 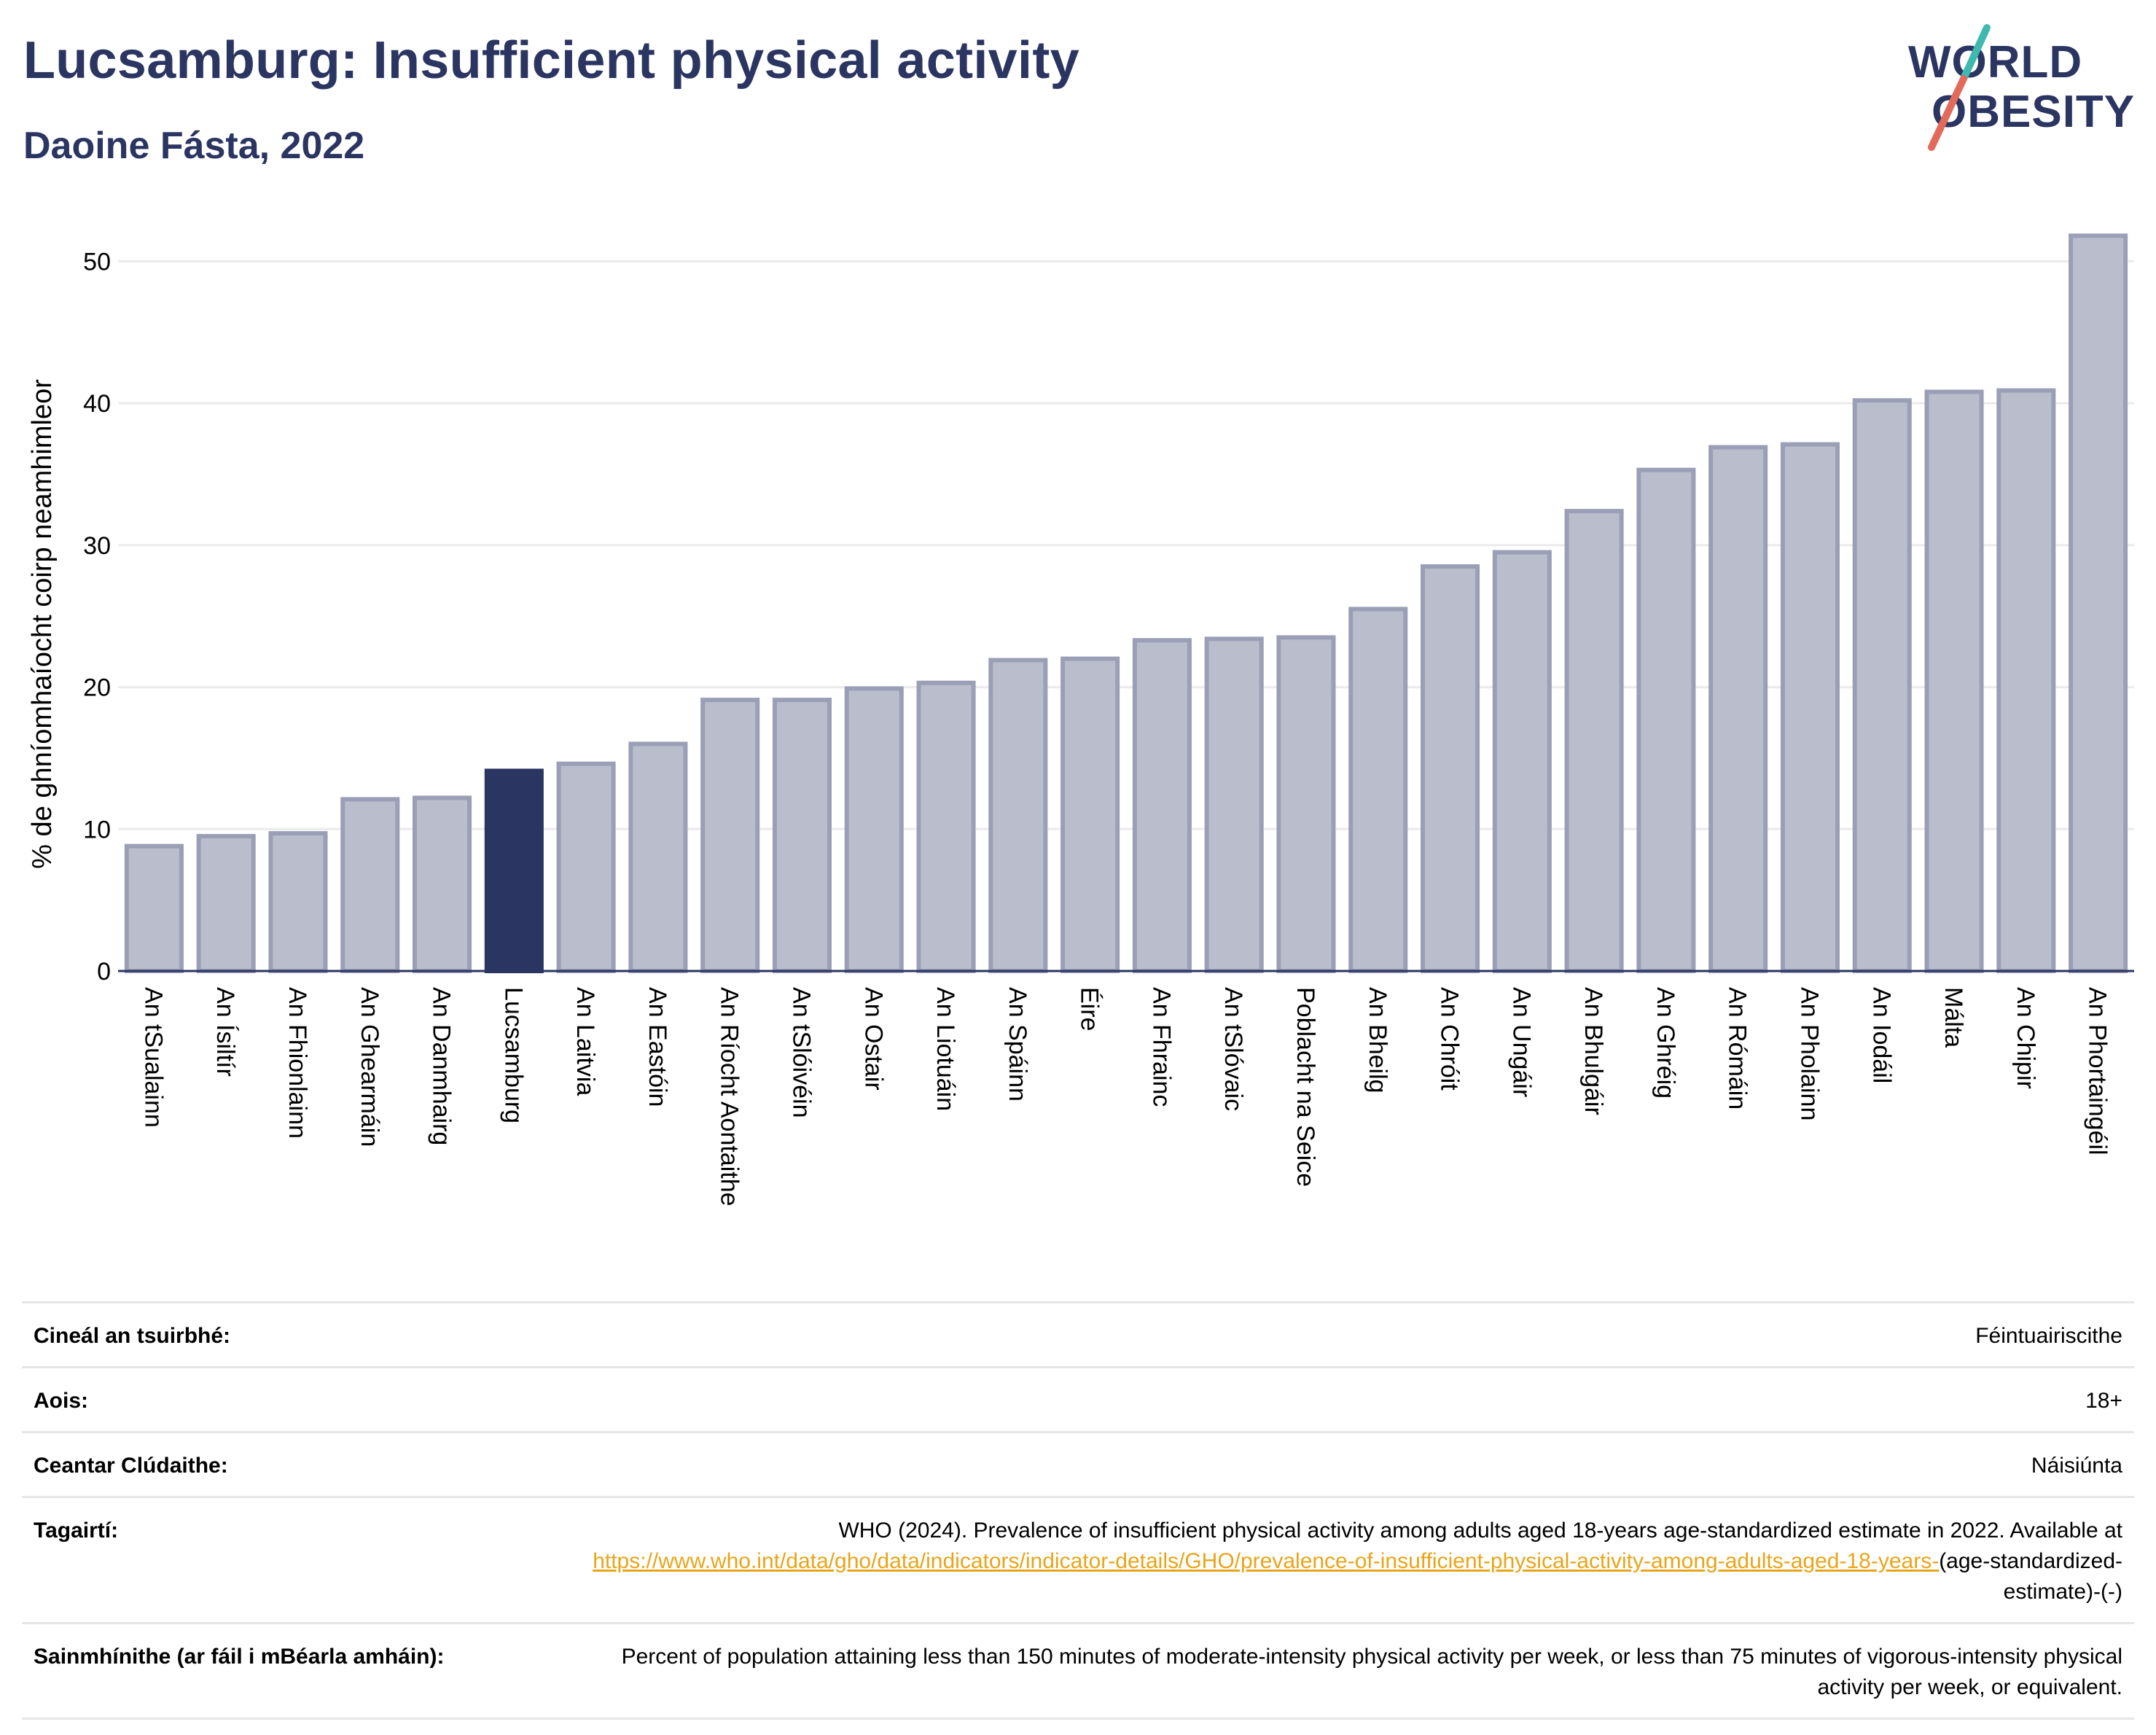 What do you see at coordinates (442, 1066) in the screenshot?
I see `x-tick-label: An Danmhairg` at bounding box center [442, 1066].